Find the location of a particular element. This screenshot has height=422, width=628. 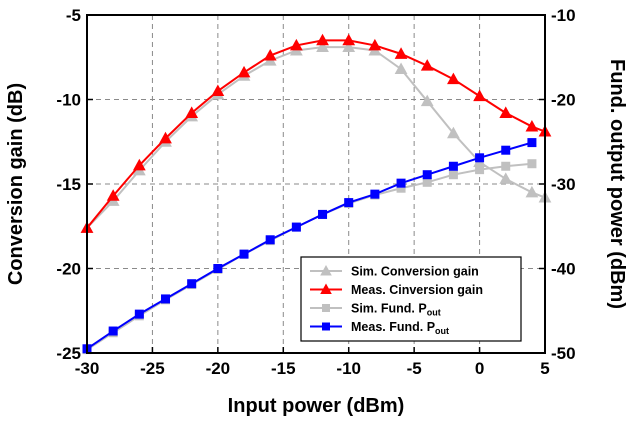

x-axis-label: Input power (dBm) is located at coordinates (316, 406).